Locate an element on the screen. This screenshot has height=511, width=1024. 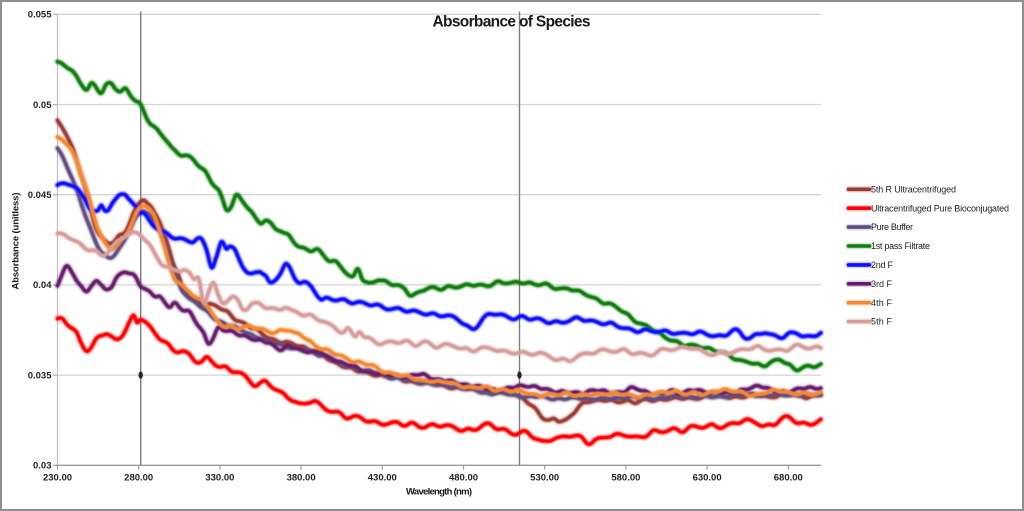
svg-text: 0.055 is located at coordinates (40, 15).